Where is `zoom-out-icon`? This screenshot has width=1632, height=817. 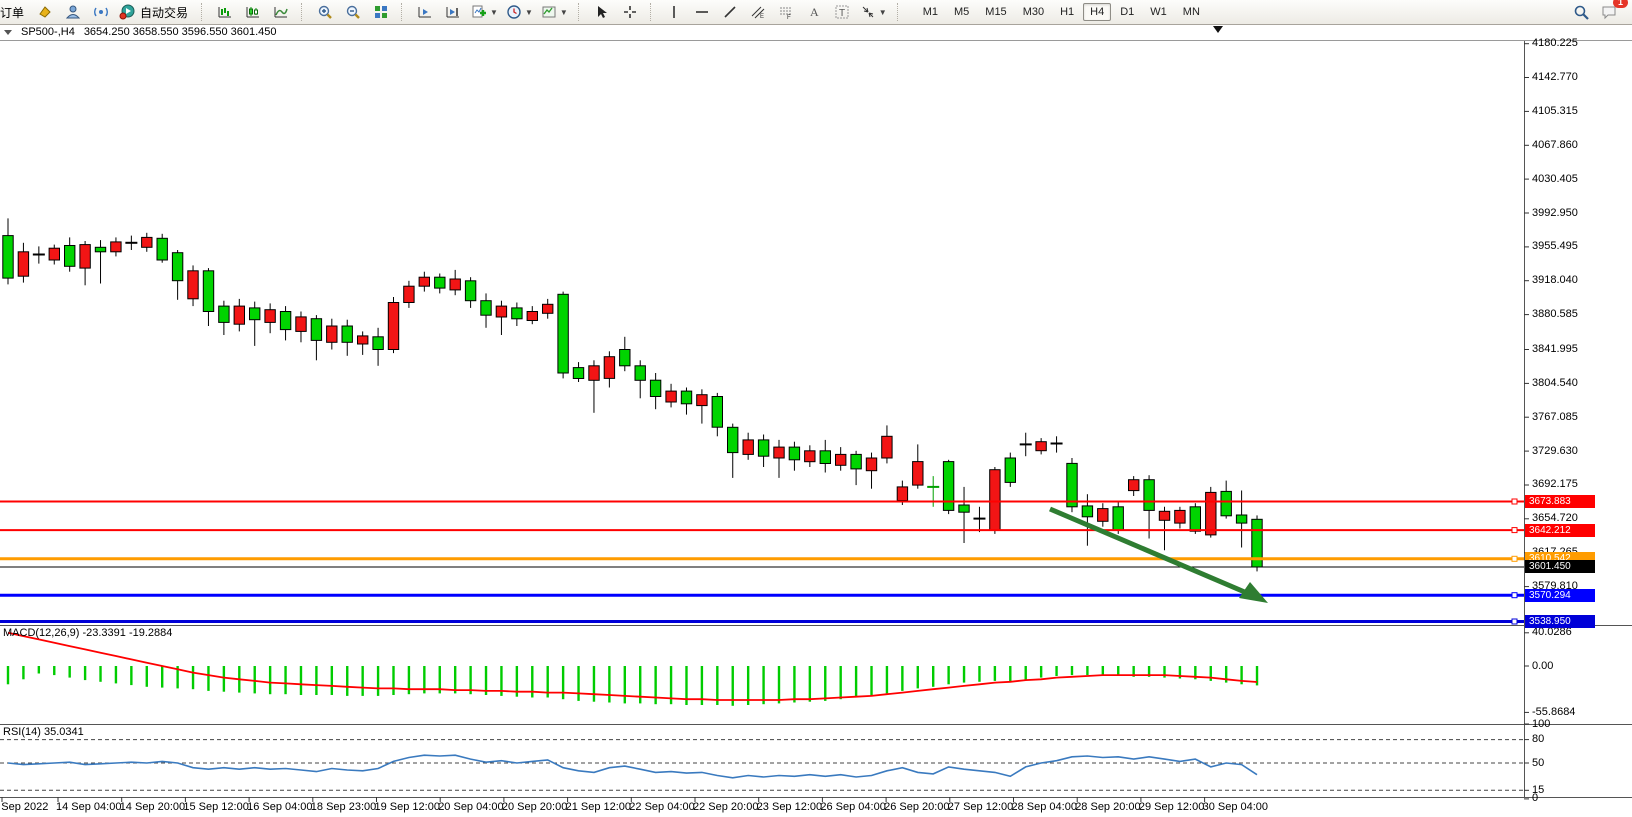 zoom-out-icon is located at coordinates (353, 12).